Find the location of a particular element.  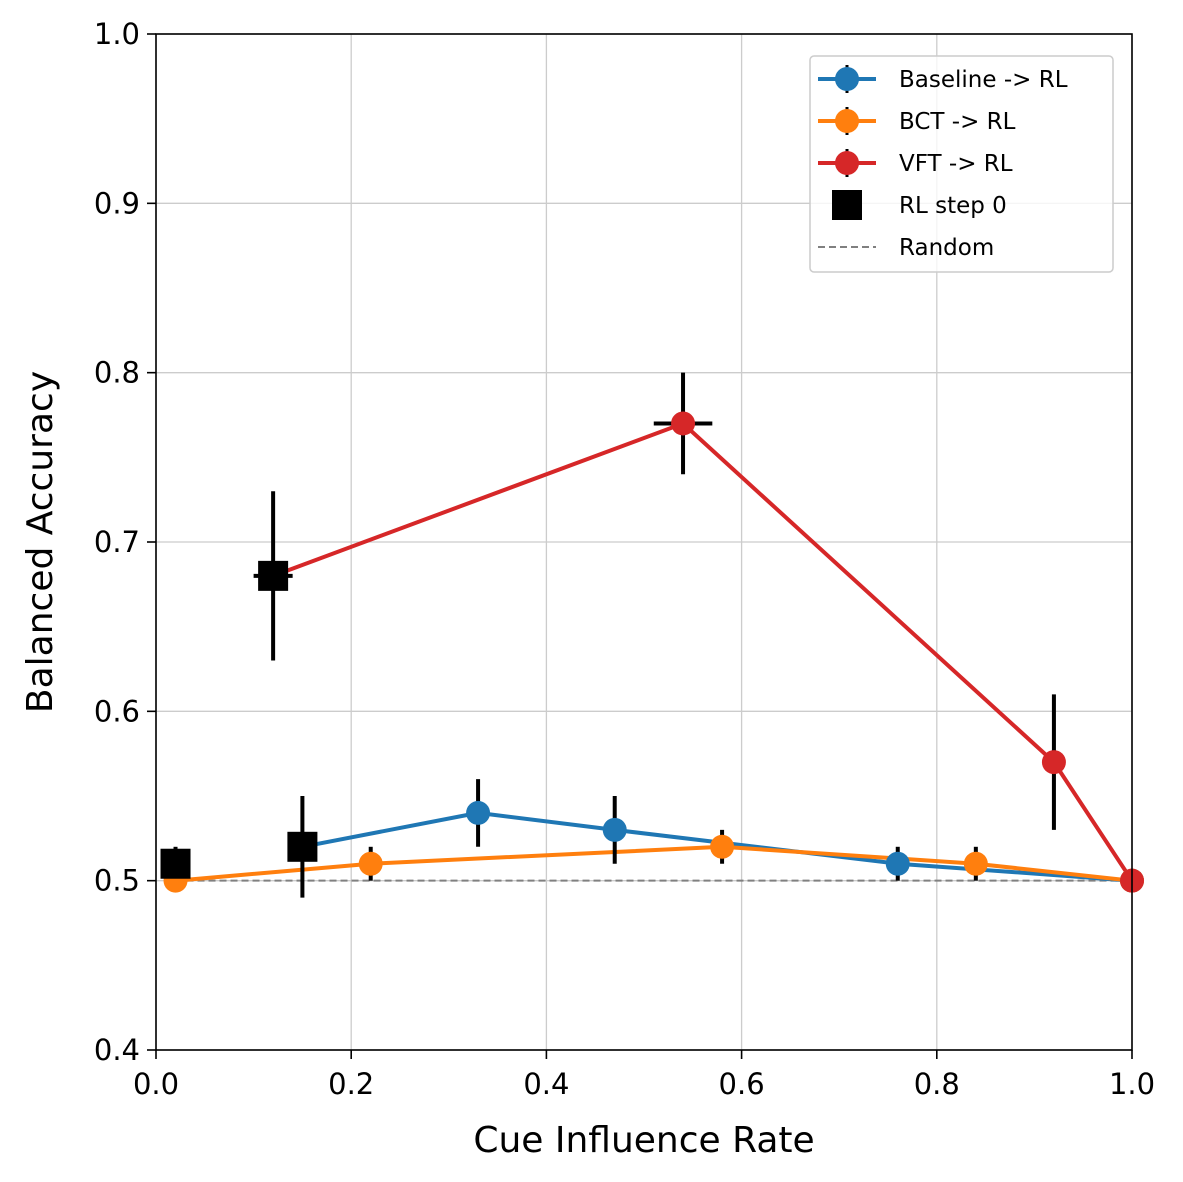

legend-label-1: BCT -> RL is located at coordinates (957, 122).